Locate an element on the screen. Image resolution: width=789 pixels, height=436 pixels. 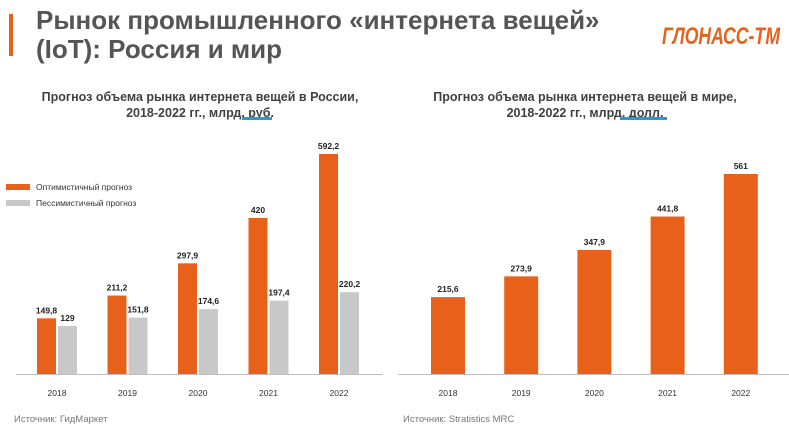
legend-item-optimistic: Оптимистичный прогноз is located at coordinates (71, 187).